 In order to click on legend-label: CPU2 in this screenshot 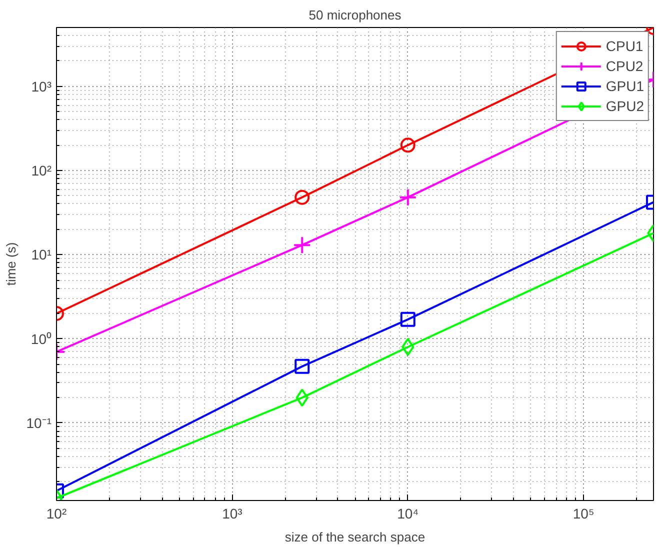, I will do `click(625, 66)`.